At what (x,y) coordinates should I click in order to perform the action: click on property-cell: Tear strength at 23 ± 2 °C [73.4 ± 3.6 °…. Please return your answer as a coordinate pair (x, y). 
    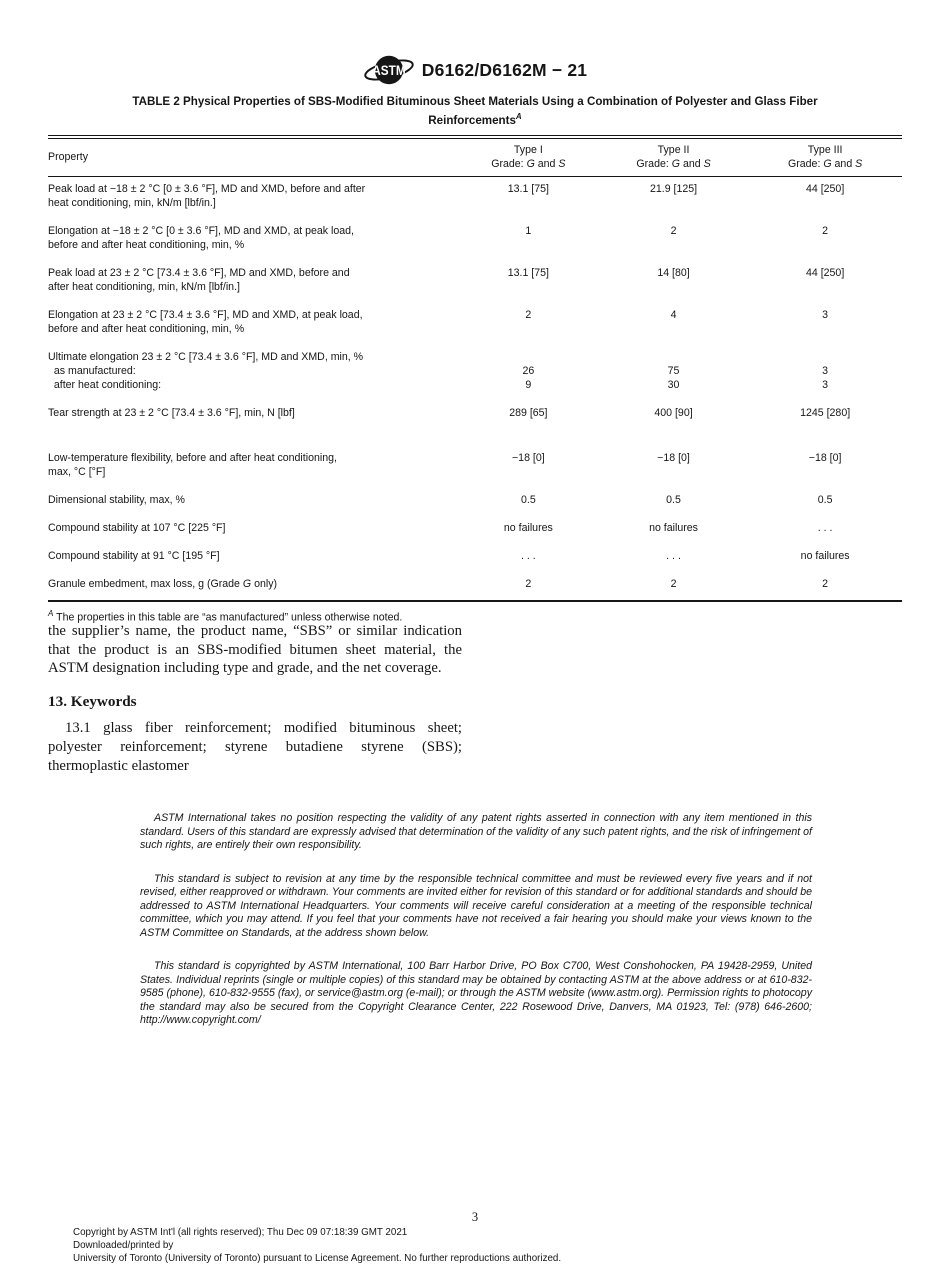
    Looking at the image, I should click on (171, 412).